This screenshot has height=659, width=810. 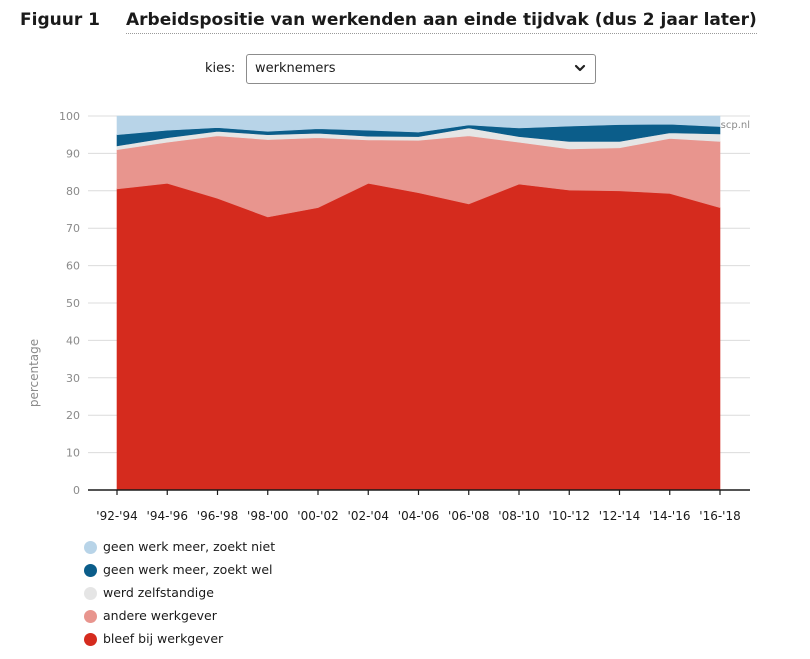 I want to click on category-select-value: werknemers, so click(x=295, y=68).